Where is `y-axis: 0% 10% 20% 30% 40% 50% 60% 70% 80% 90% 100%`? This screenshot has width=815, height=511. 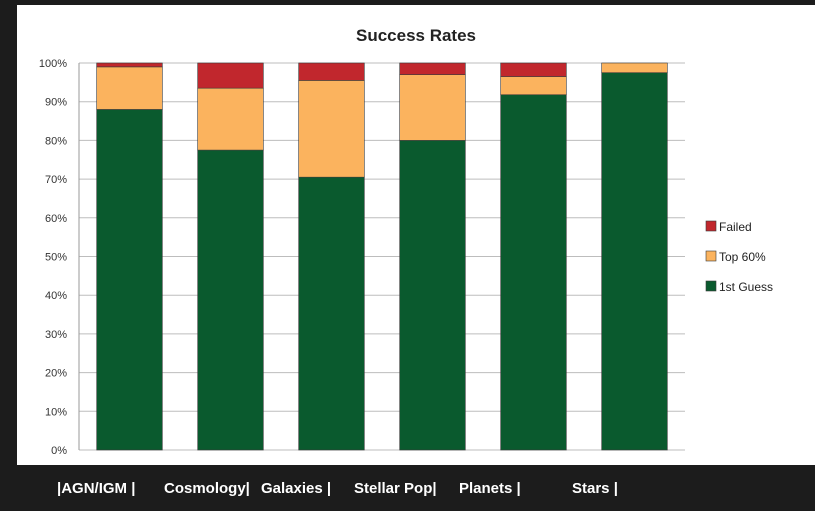
y-axis: 0% 10% 20% 30% 40% 50% 60% 70% 80% 90% 100% is located at coordinates (59, 257).